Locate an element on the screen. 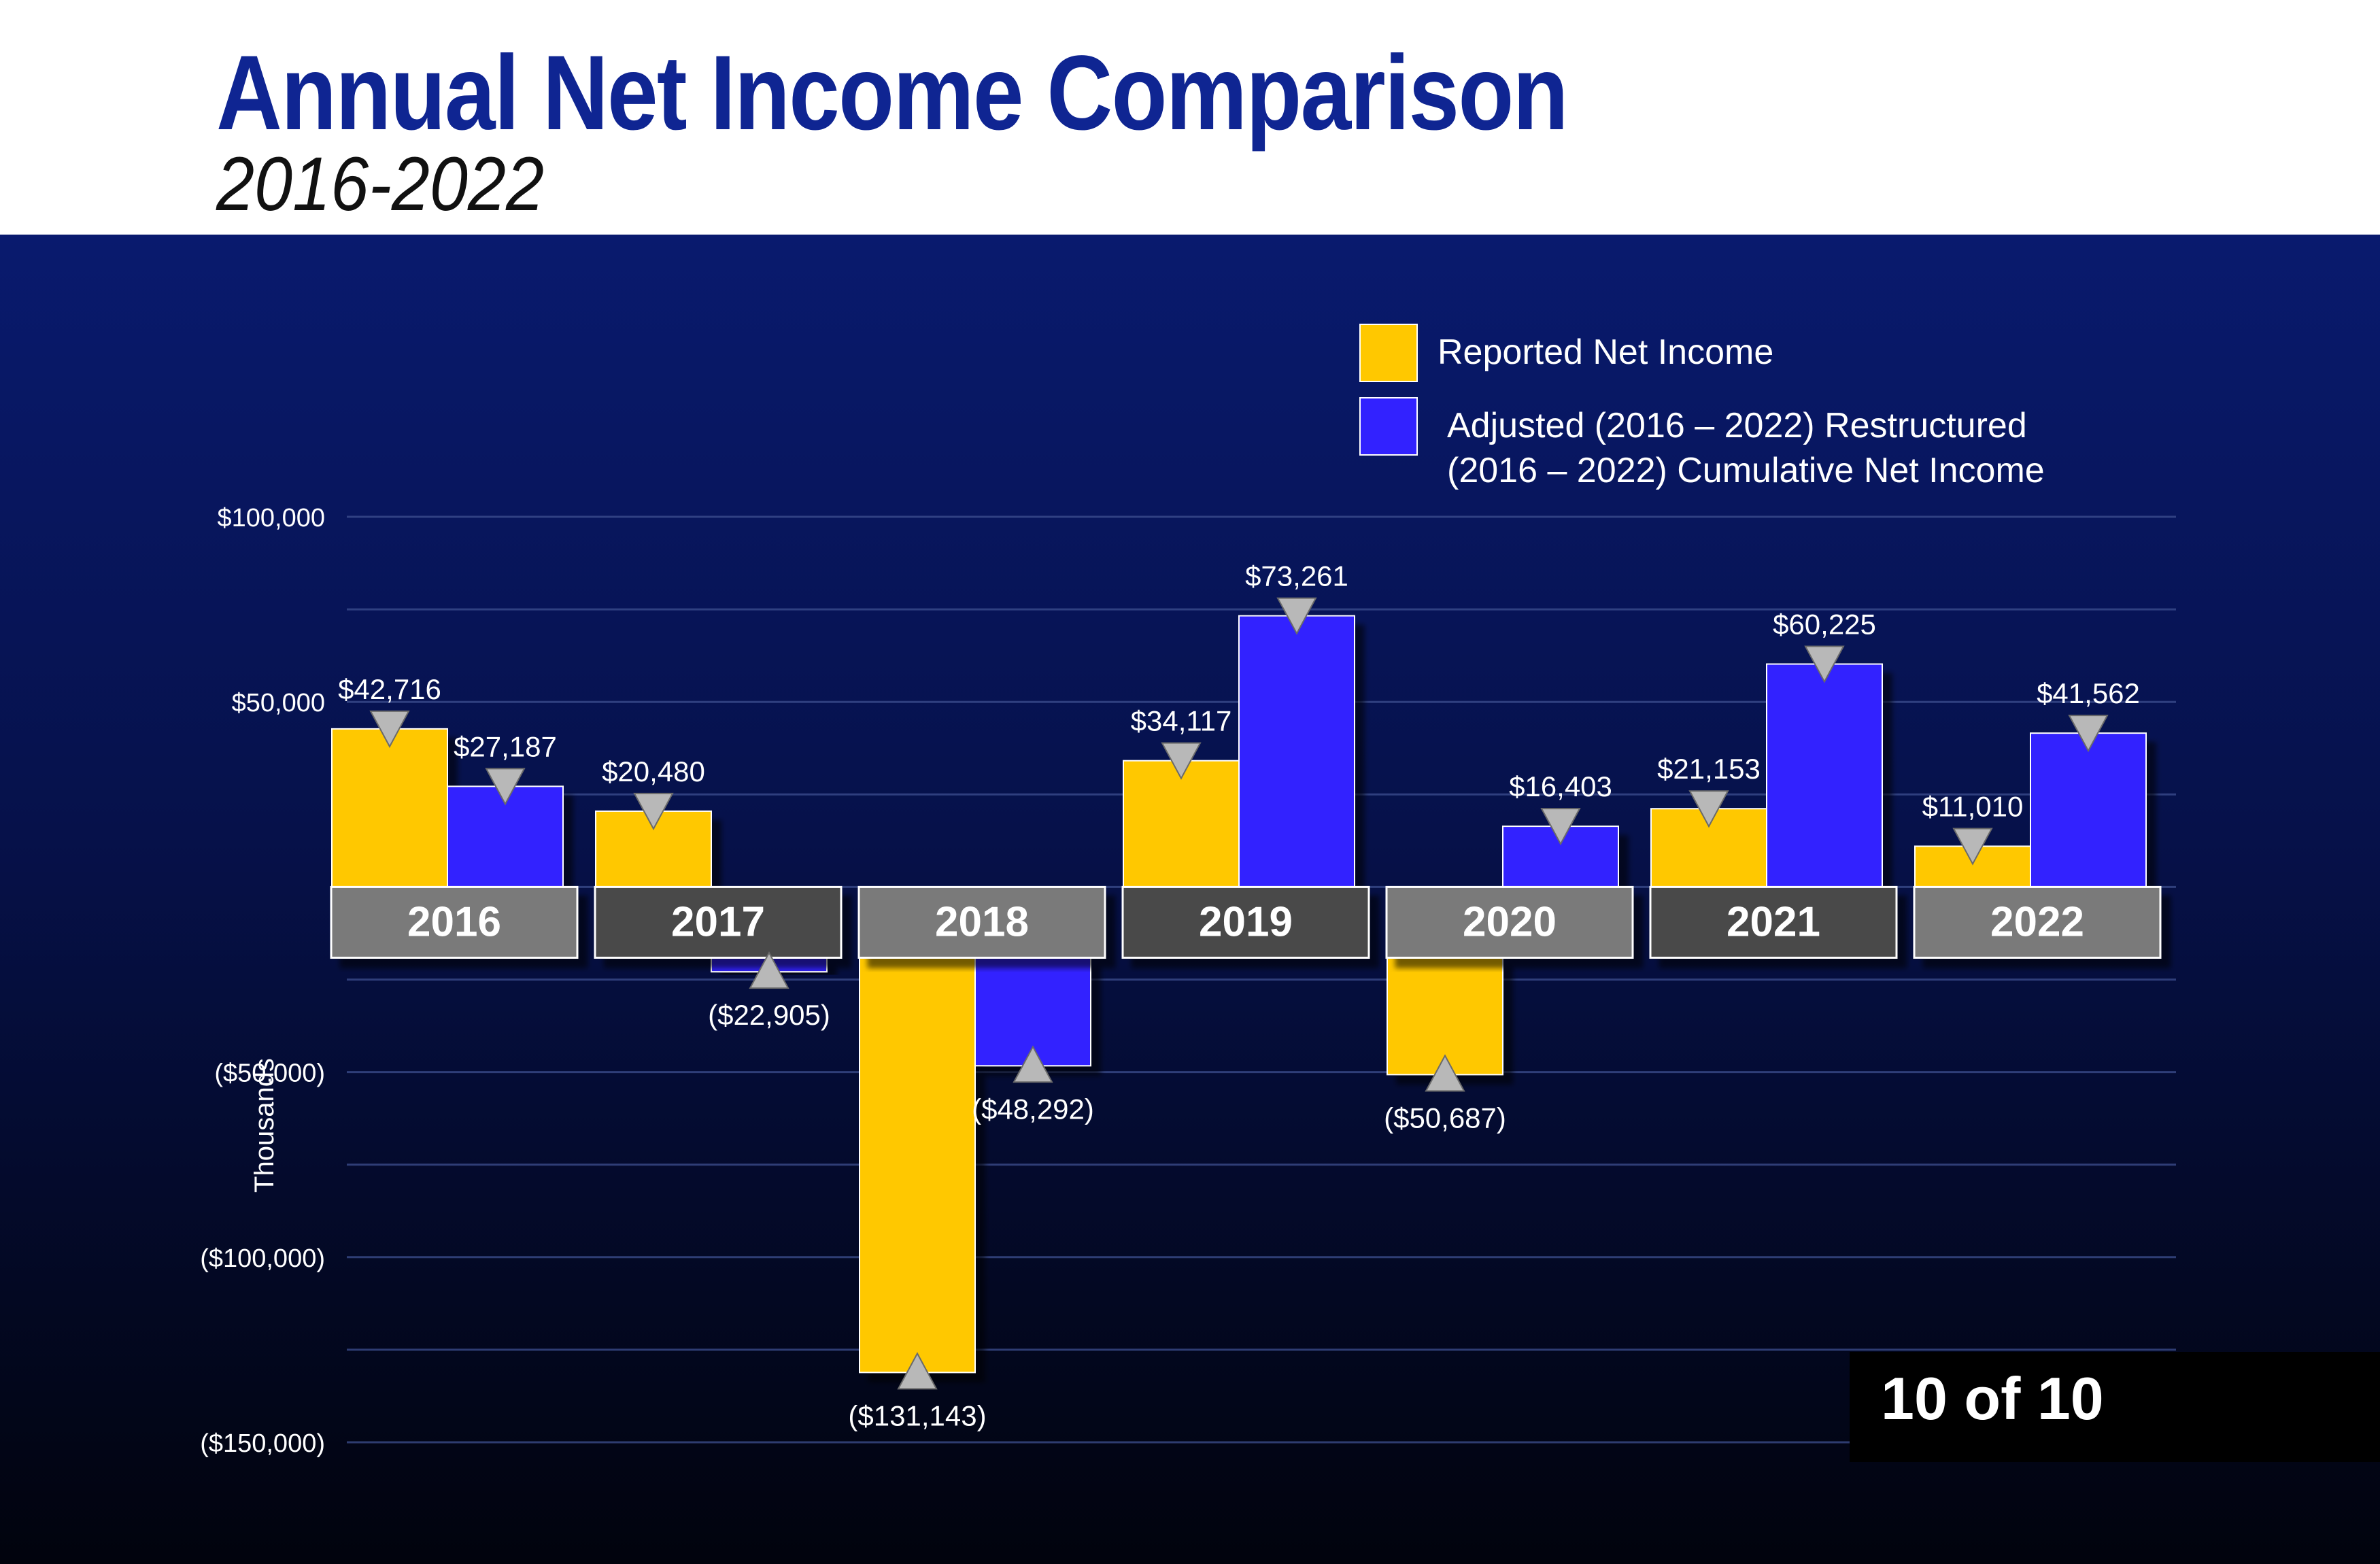  legend-label: (2016 – 2022) Cumulative Net Income is located at coordinates (1746, 471).